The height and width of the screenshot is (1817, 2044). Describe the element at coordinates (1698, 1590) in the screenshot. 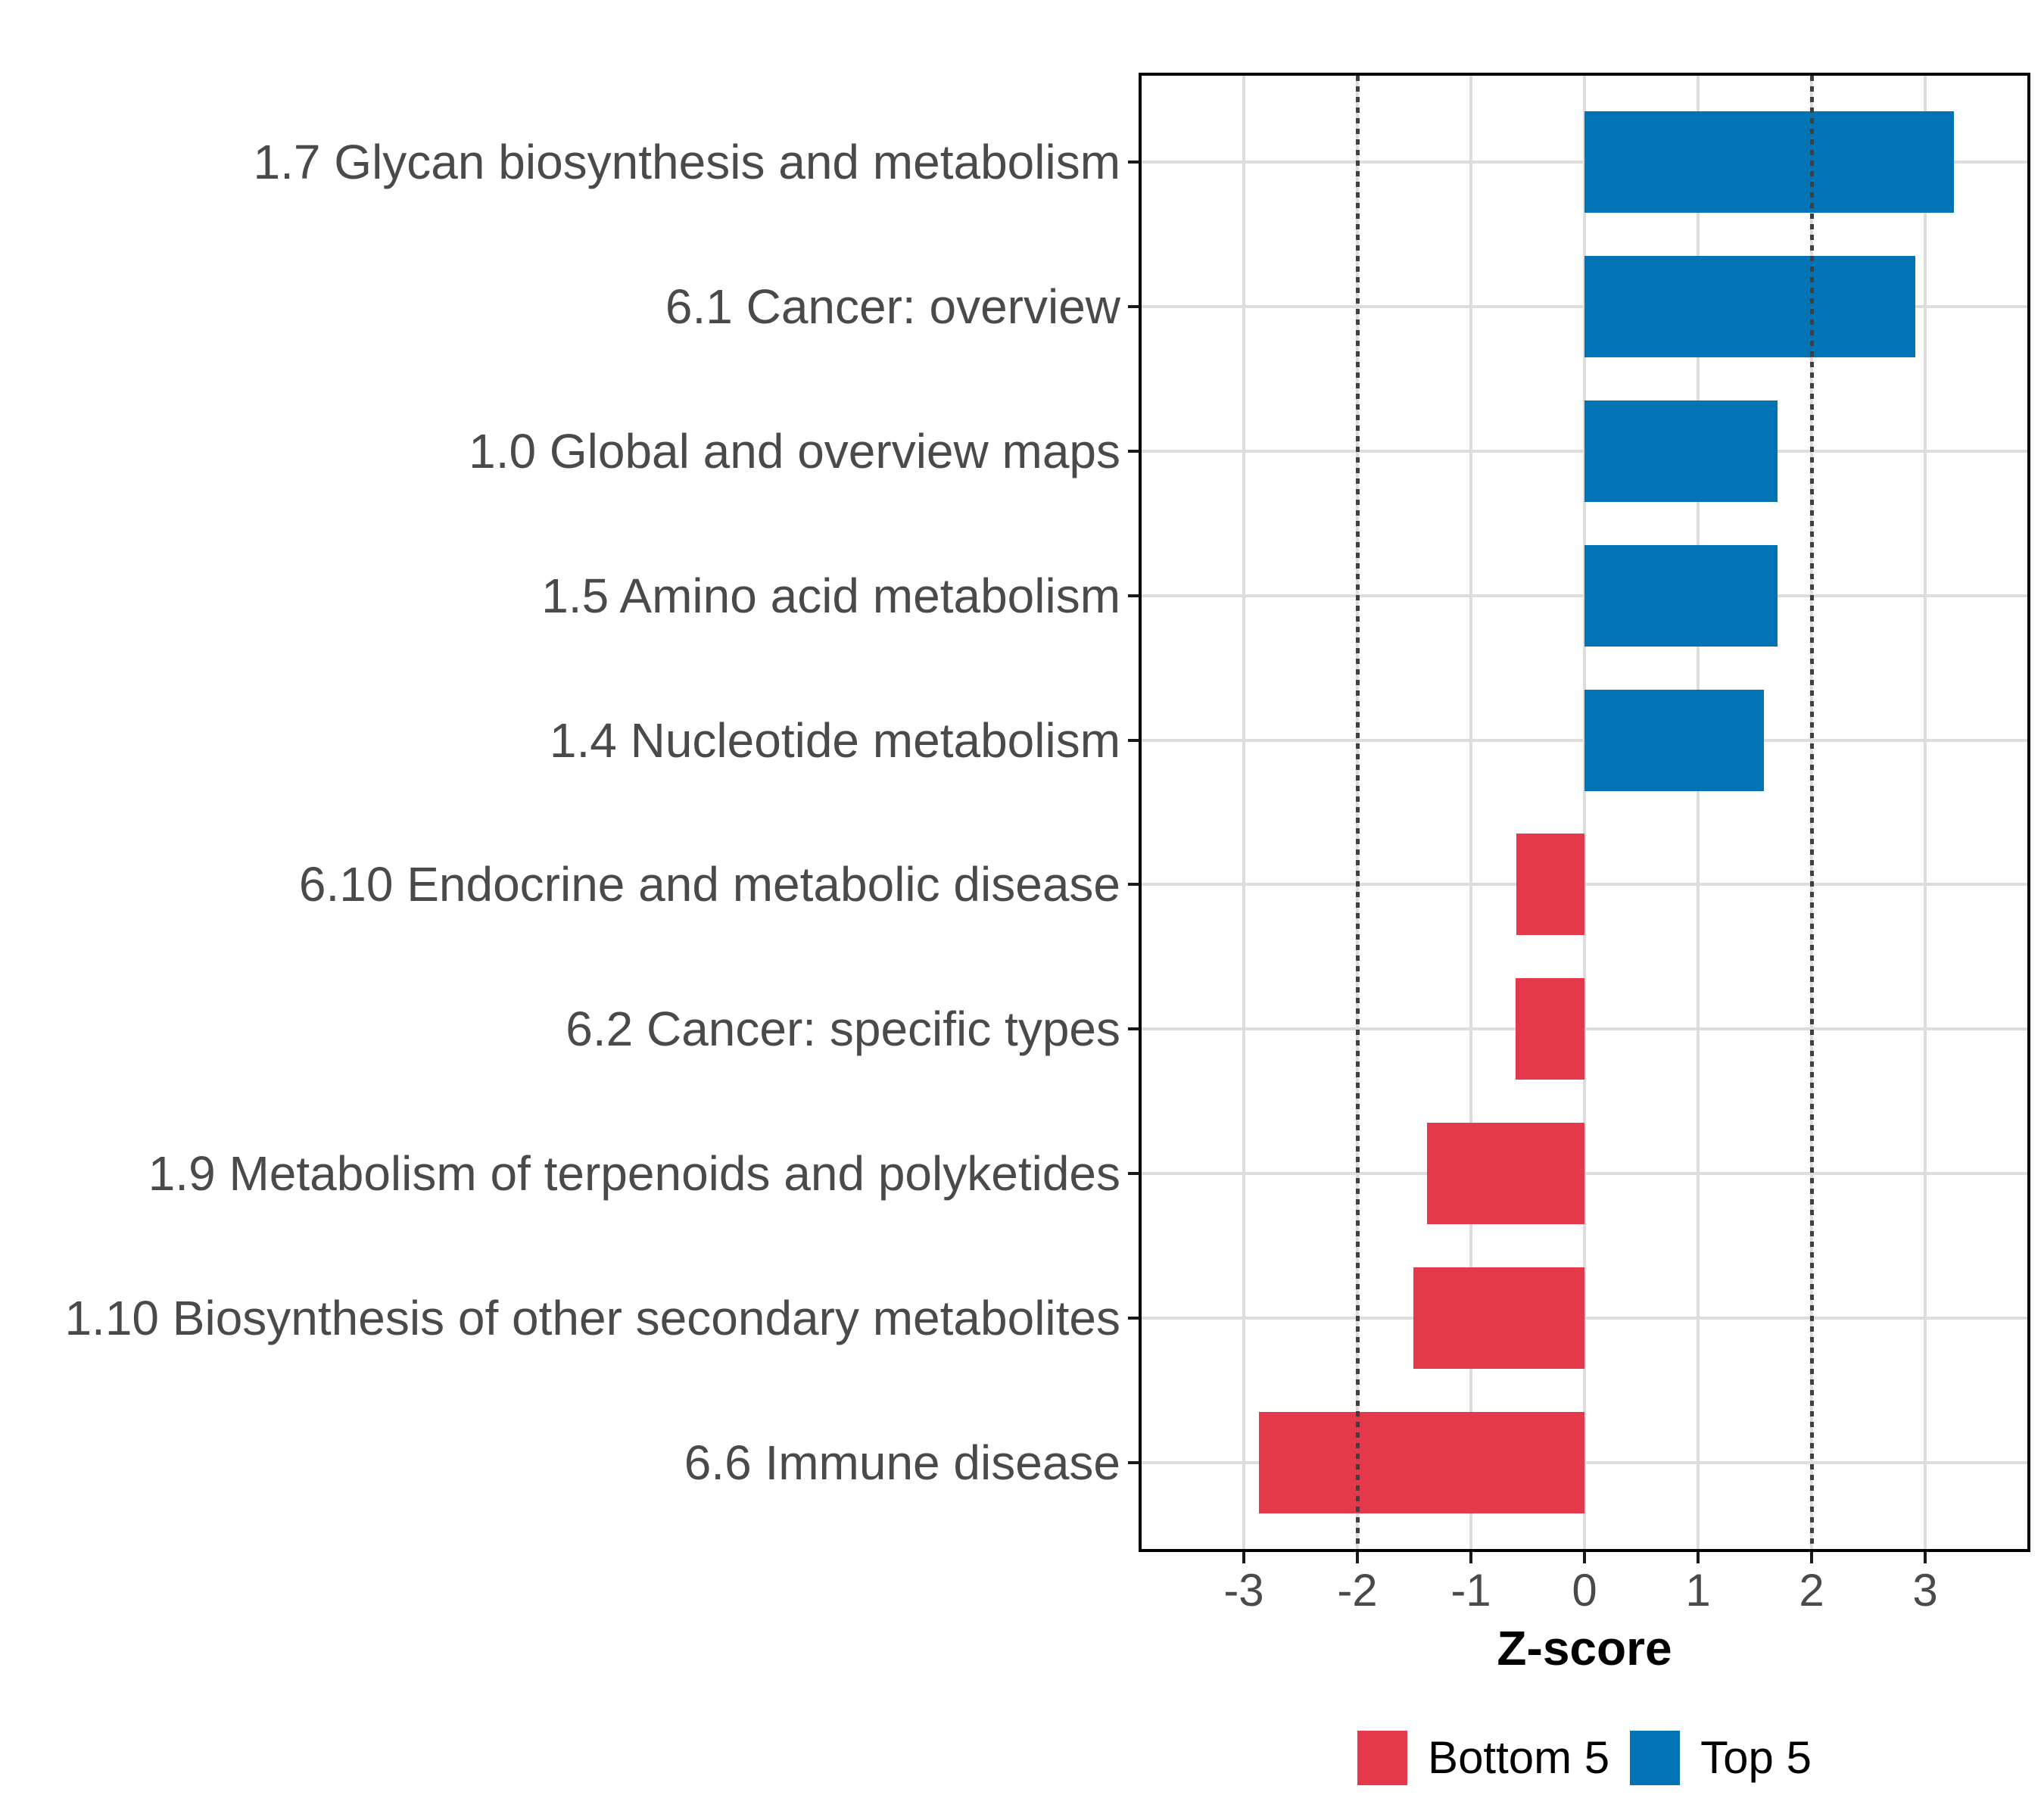

I see `x-tick-label: 1` at that location.